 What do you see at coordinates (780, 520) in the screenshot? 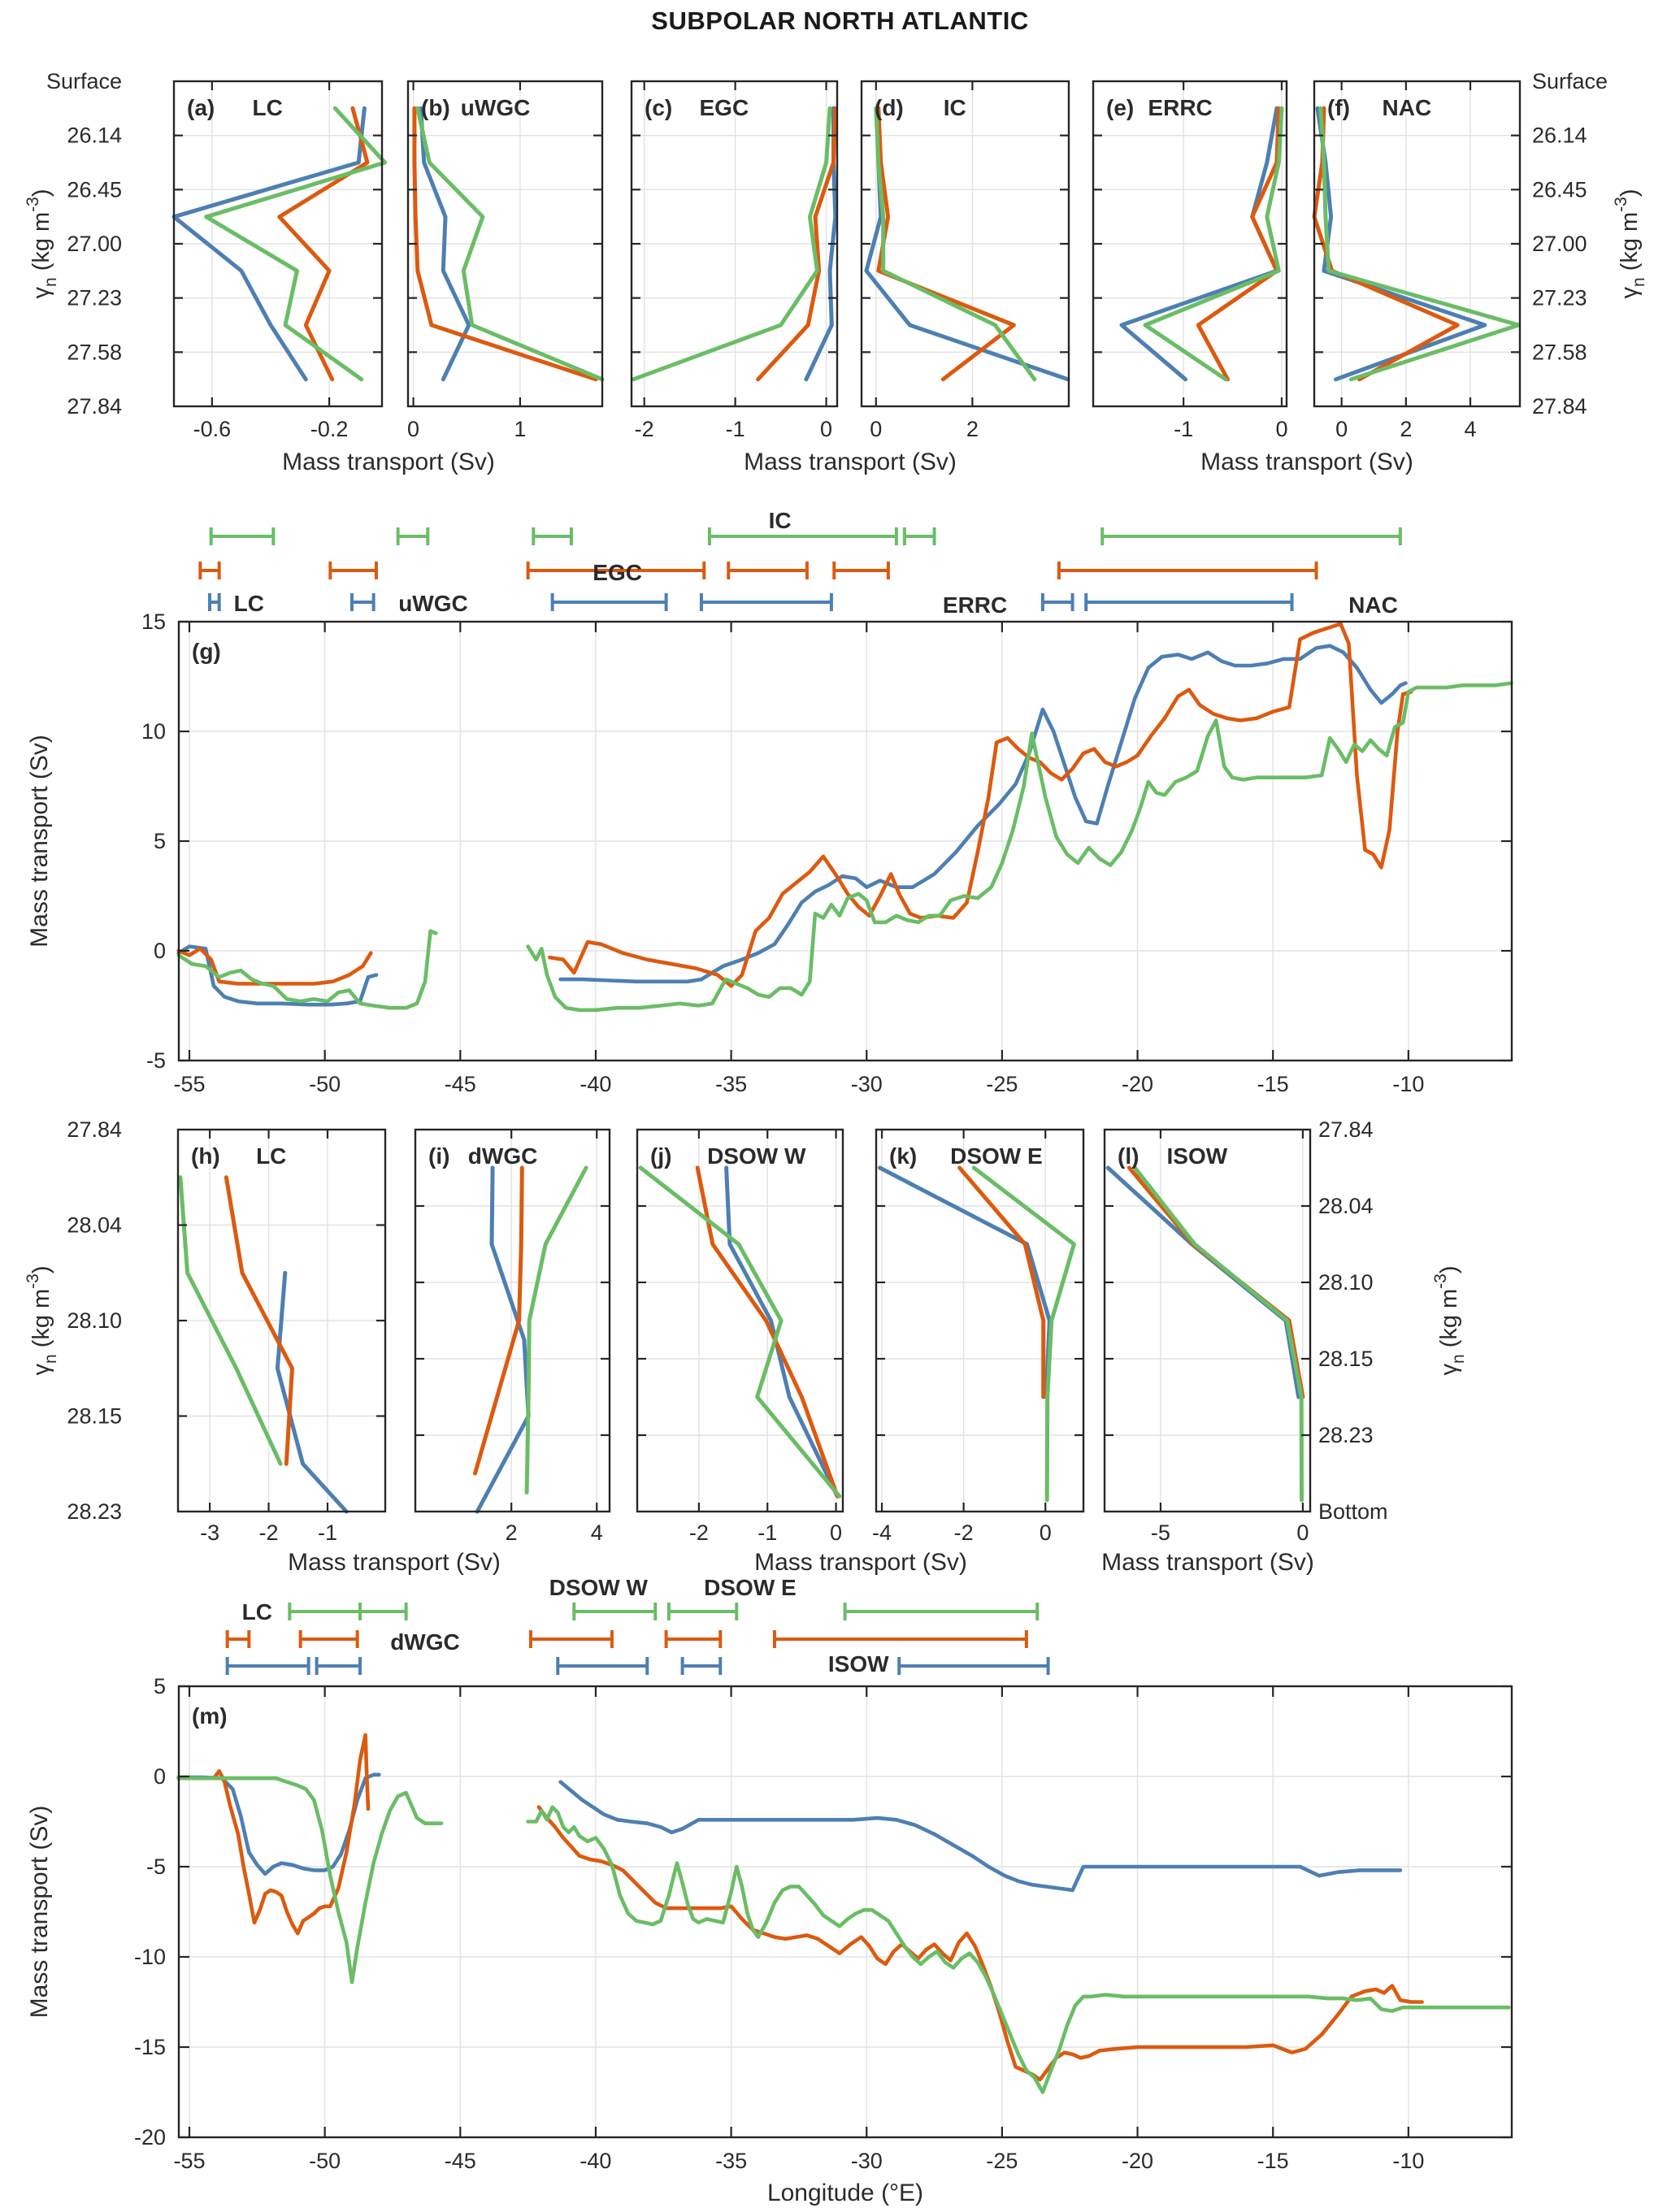
I see `current-label-ic: IC` at bounding box center [780, 520].